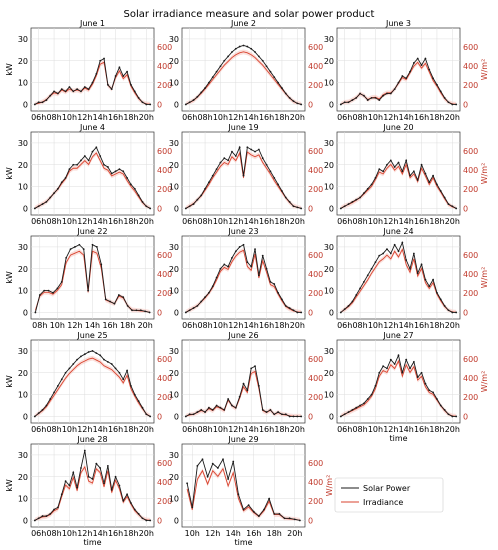  What do you see at coordinates (251, 221) in the screenshot?
I see `x-tick-label: 14h` at bounding box center [251, 221].